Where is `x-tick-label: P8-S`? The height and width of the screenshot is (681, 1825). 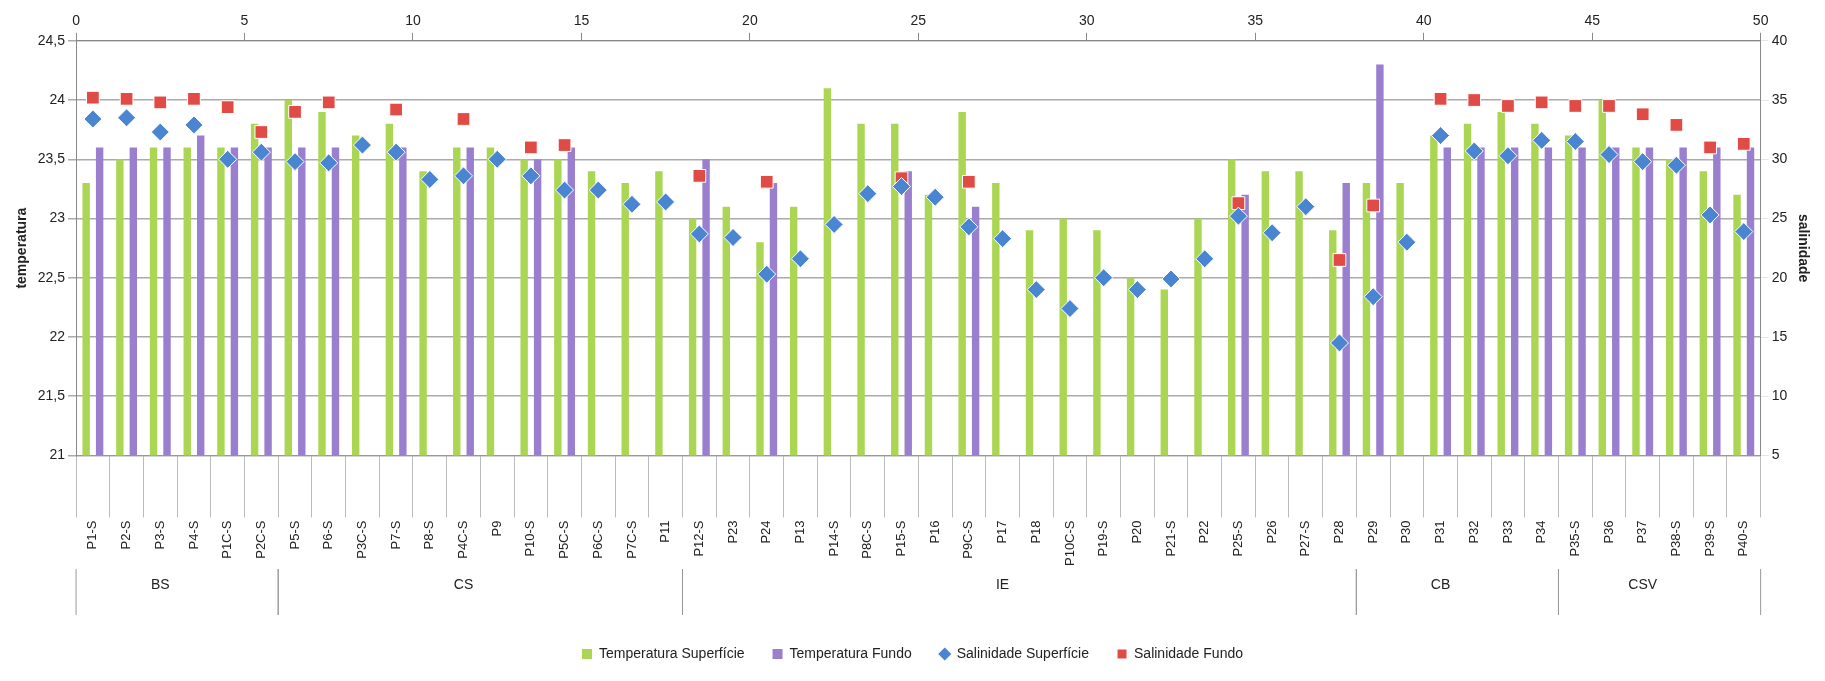 x-tick-label: P8-S is located at coordinates (429, 535).